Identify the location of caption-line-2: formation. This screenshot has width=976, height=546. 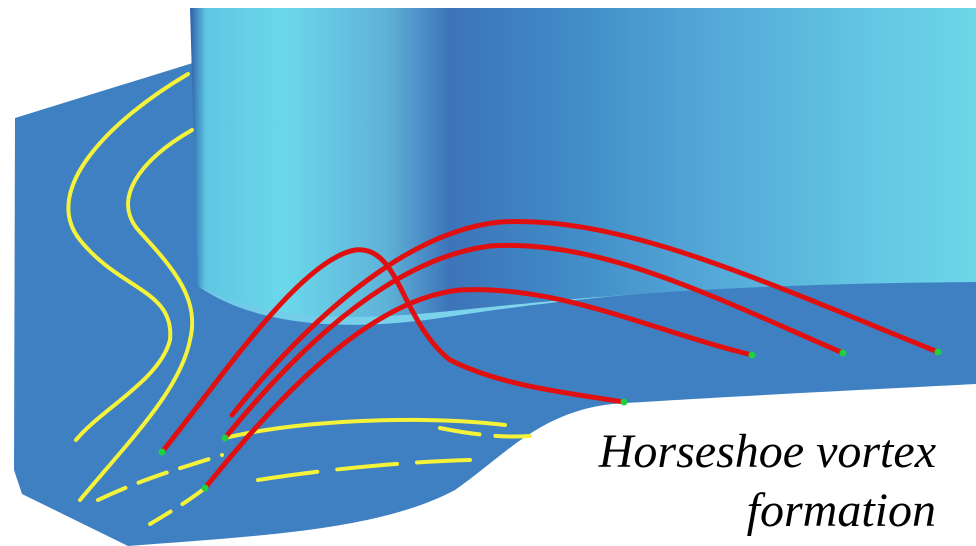
(841, 510).